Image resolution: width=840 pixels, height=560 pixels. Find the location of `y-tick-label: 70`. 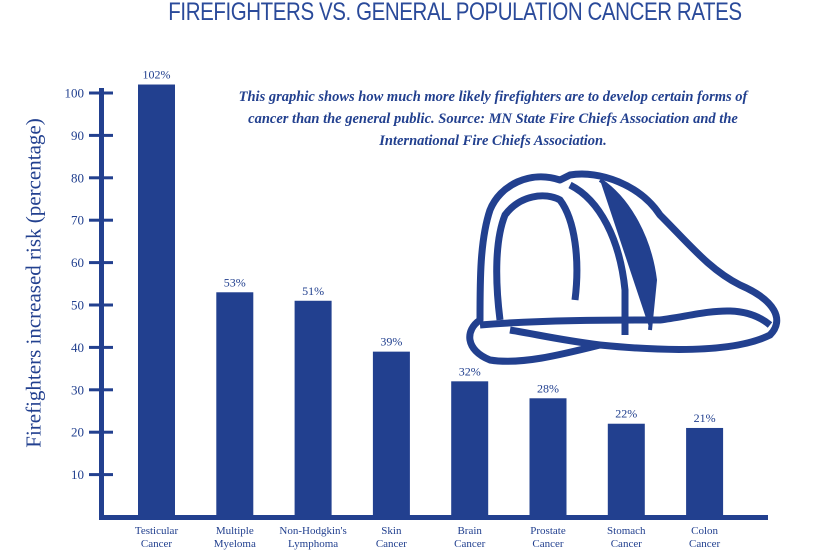

y-tick-label: 70 is located at coordinates (77, 220).